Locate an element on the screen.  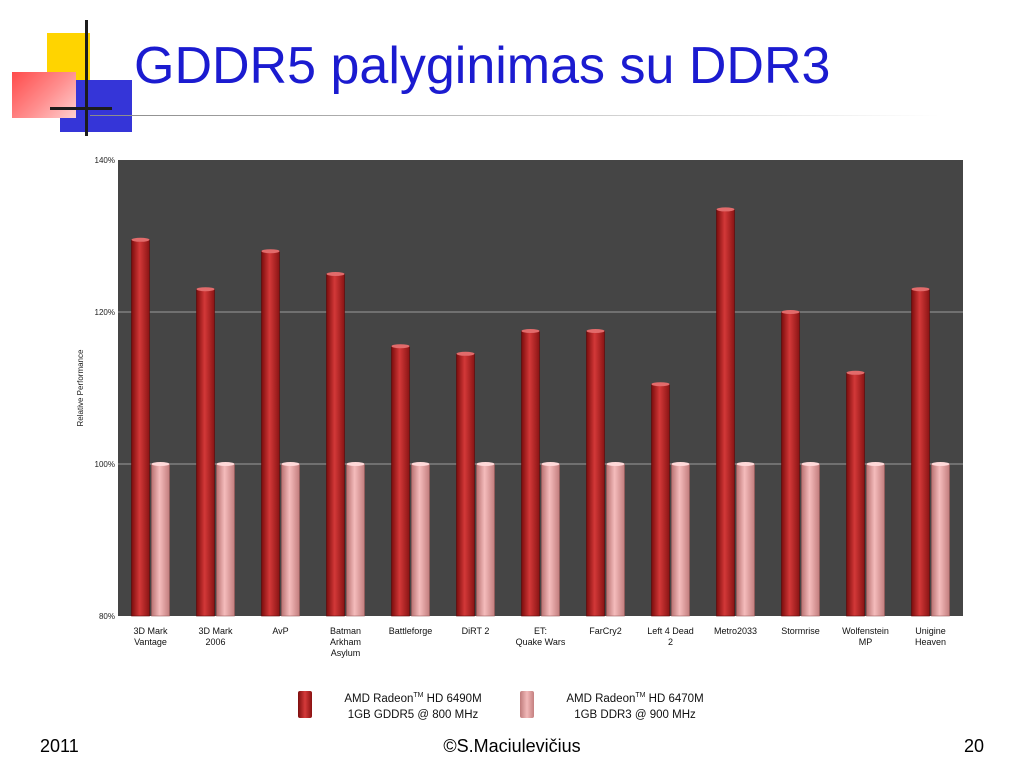
x-tick-label: 3D Mark 2006 is located at coordinates (215, 636).